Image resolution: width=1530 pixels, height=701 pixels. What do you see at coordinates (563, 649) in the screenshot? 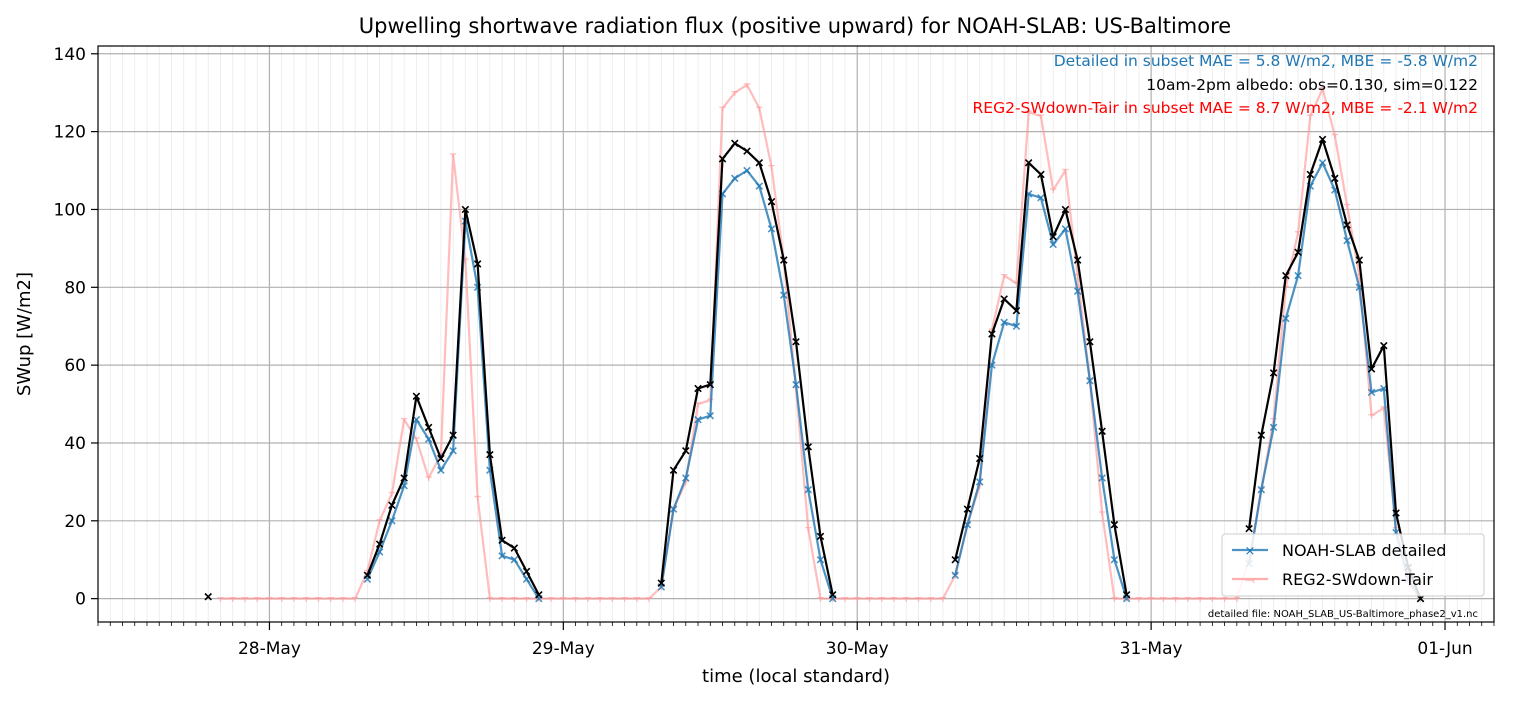
I see `x-tick-label: 29-May` at bounding box center [563, 649].